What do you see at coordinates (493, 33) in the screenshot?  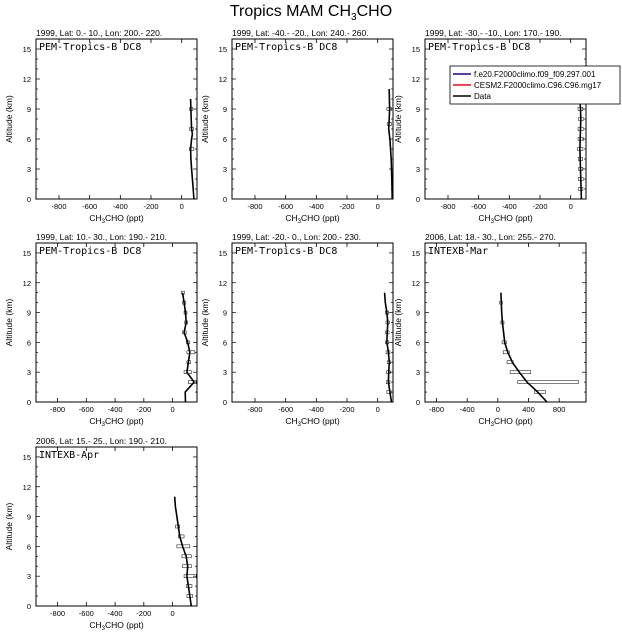 I see `panel-title: 1999, Lat: -30.- -10., Lon: 170.- 190.` at bounding box center [493, 33].